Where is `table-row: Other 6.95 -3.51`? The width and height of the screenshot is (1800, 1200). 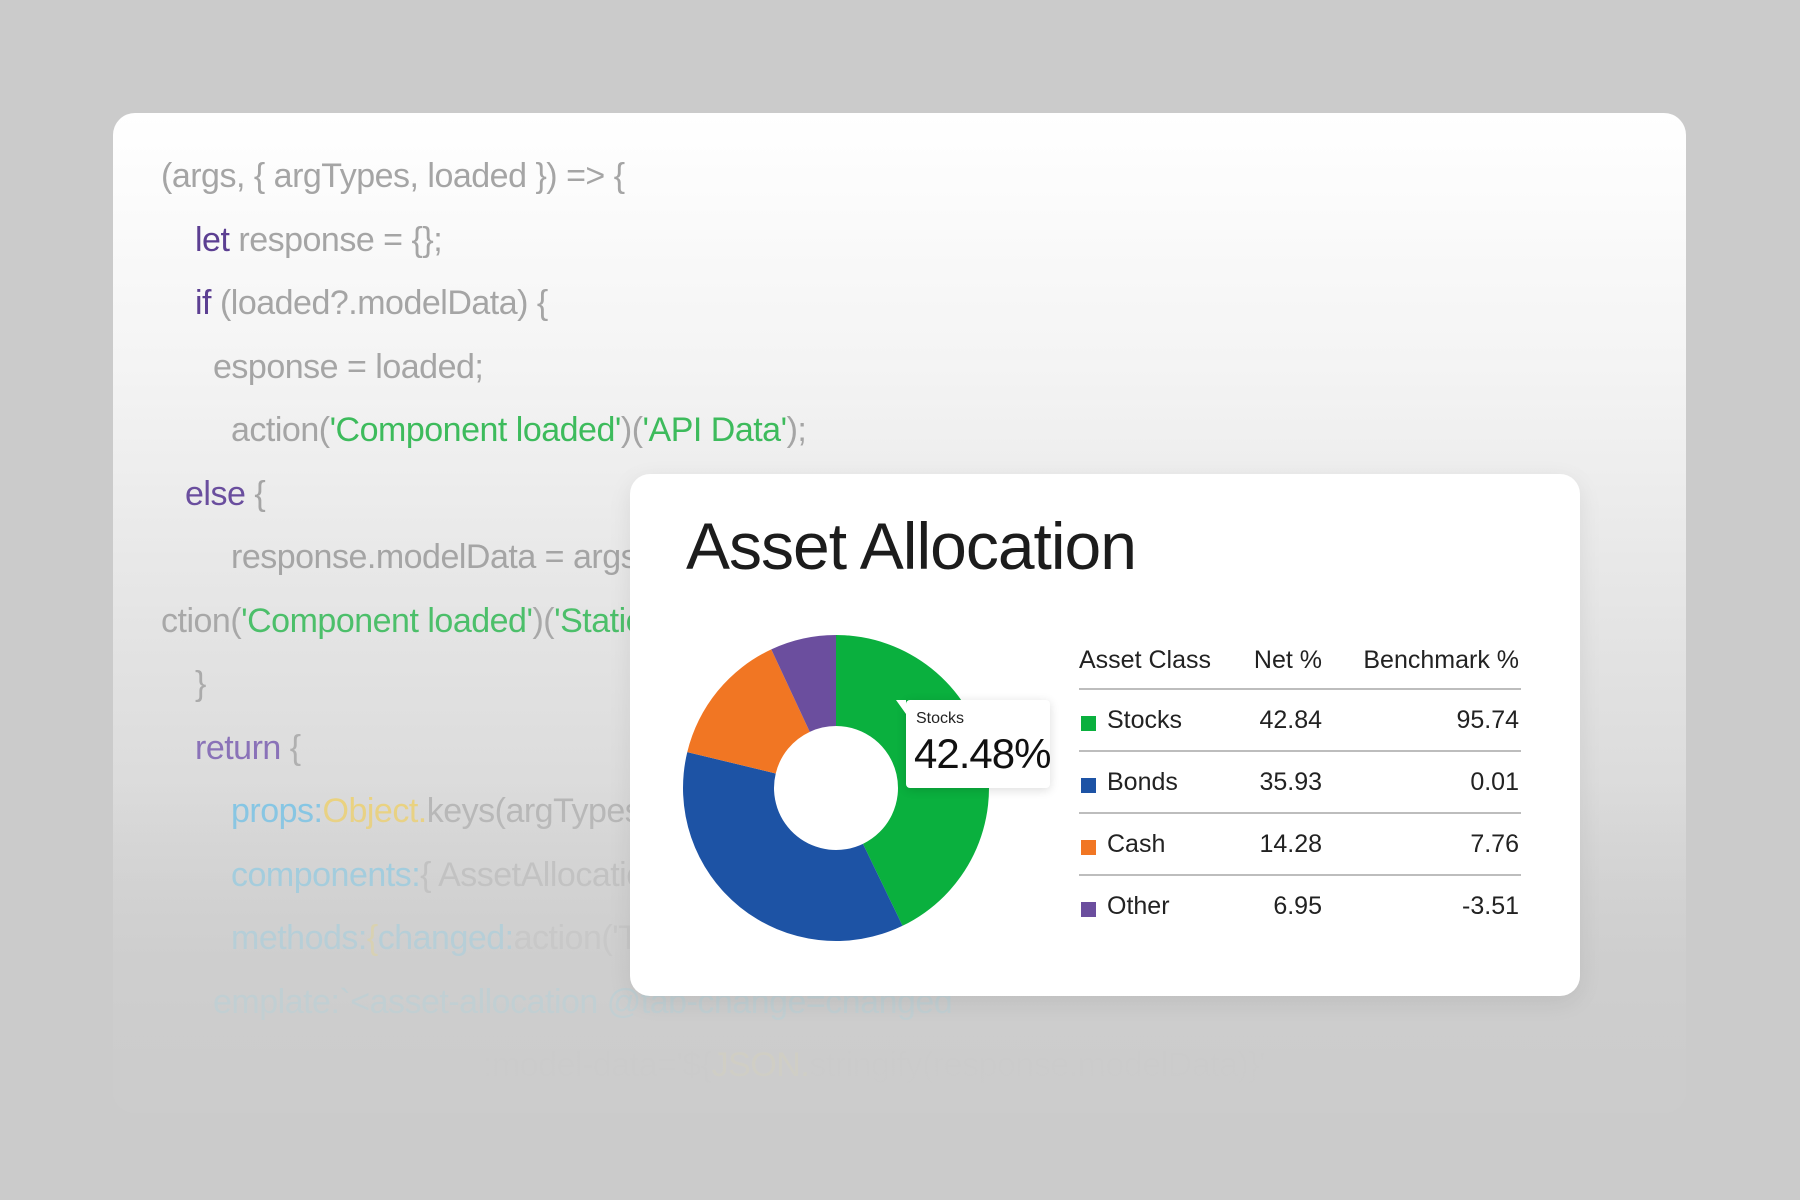 table-row: Other 6.95 -3.51 is located at coordinates (1300, 907).